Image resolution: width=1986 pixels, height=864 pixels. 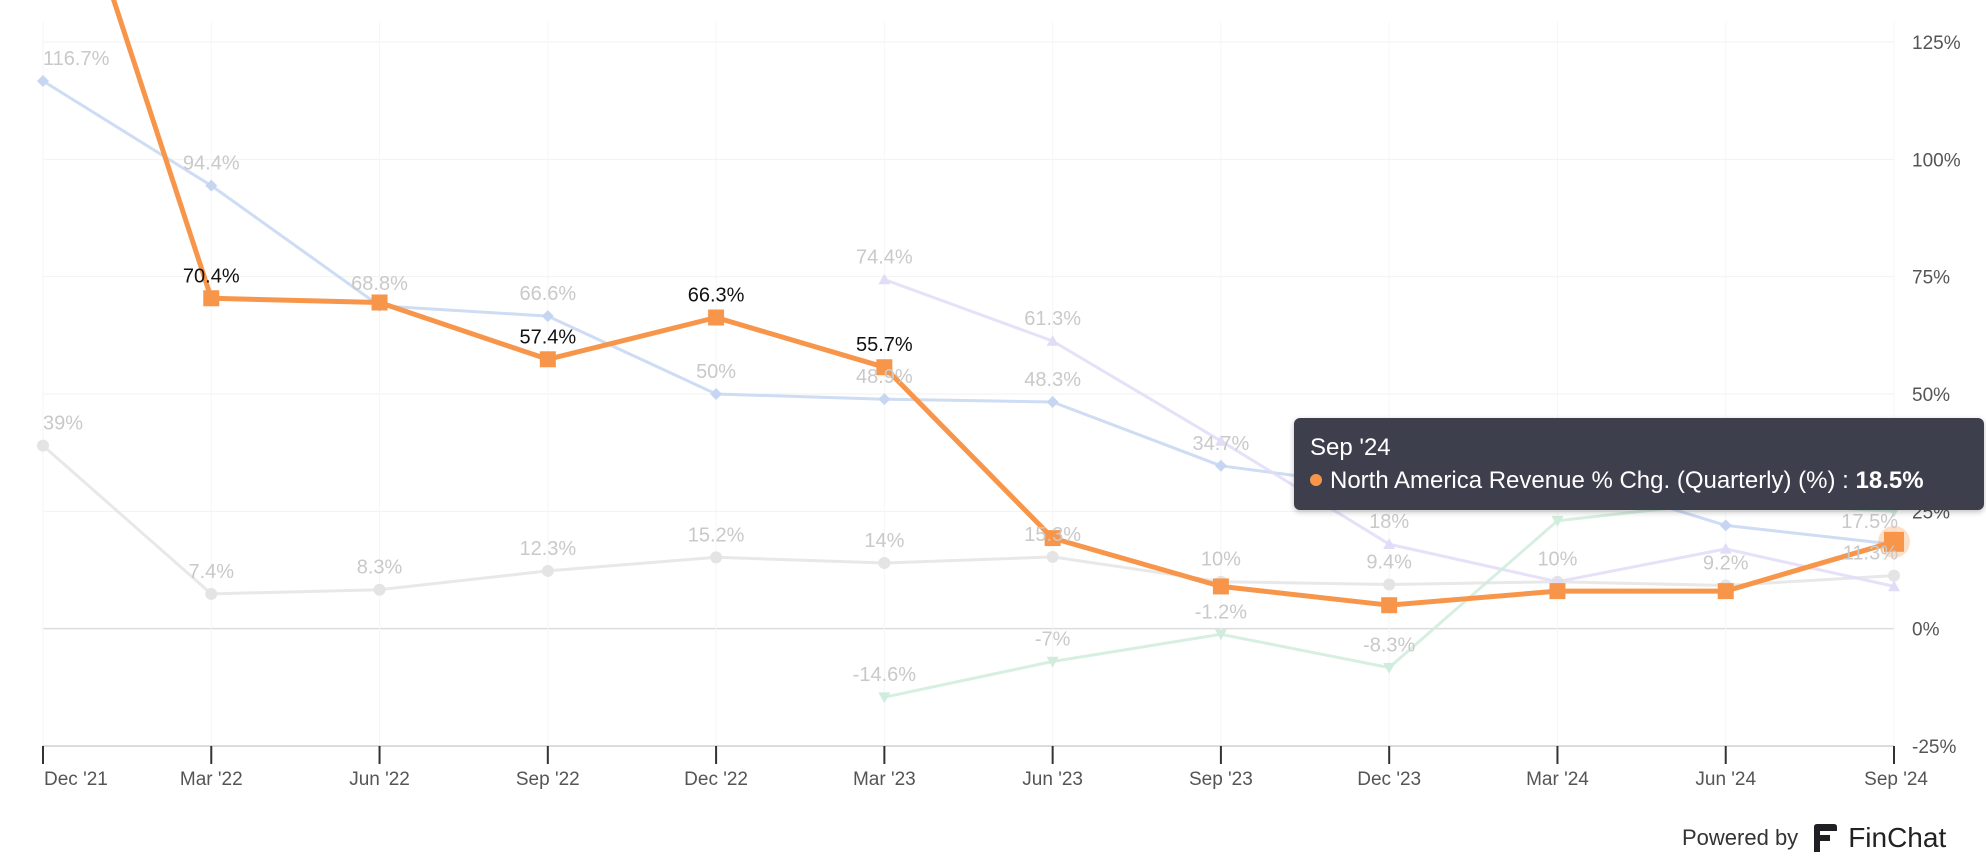 What do you see at coordinates (1870, 554) in the screenshot?
I see `data-label: 11.3%` at bounding box center [1870, 554].